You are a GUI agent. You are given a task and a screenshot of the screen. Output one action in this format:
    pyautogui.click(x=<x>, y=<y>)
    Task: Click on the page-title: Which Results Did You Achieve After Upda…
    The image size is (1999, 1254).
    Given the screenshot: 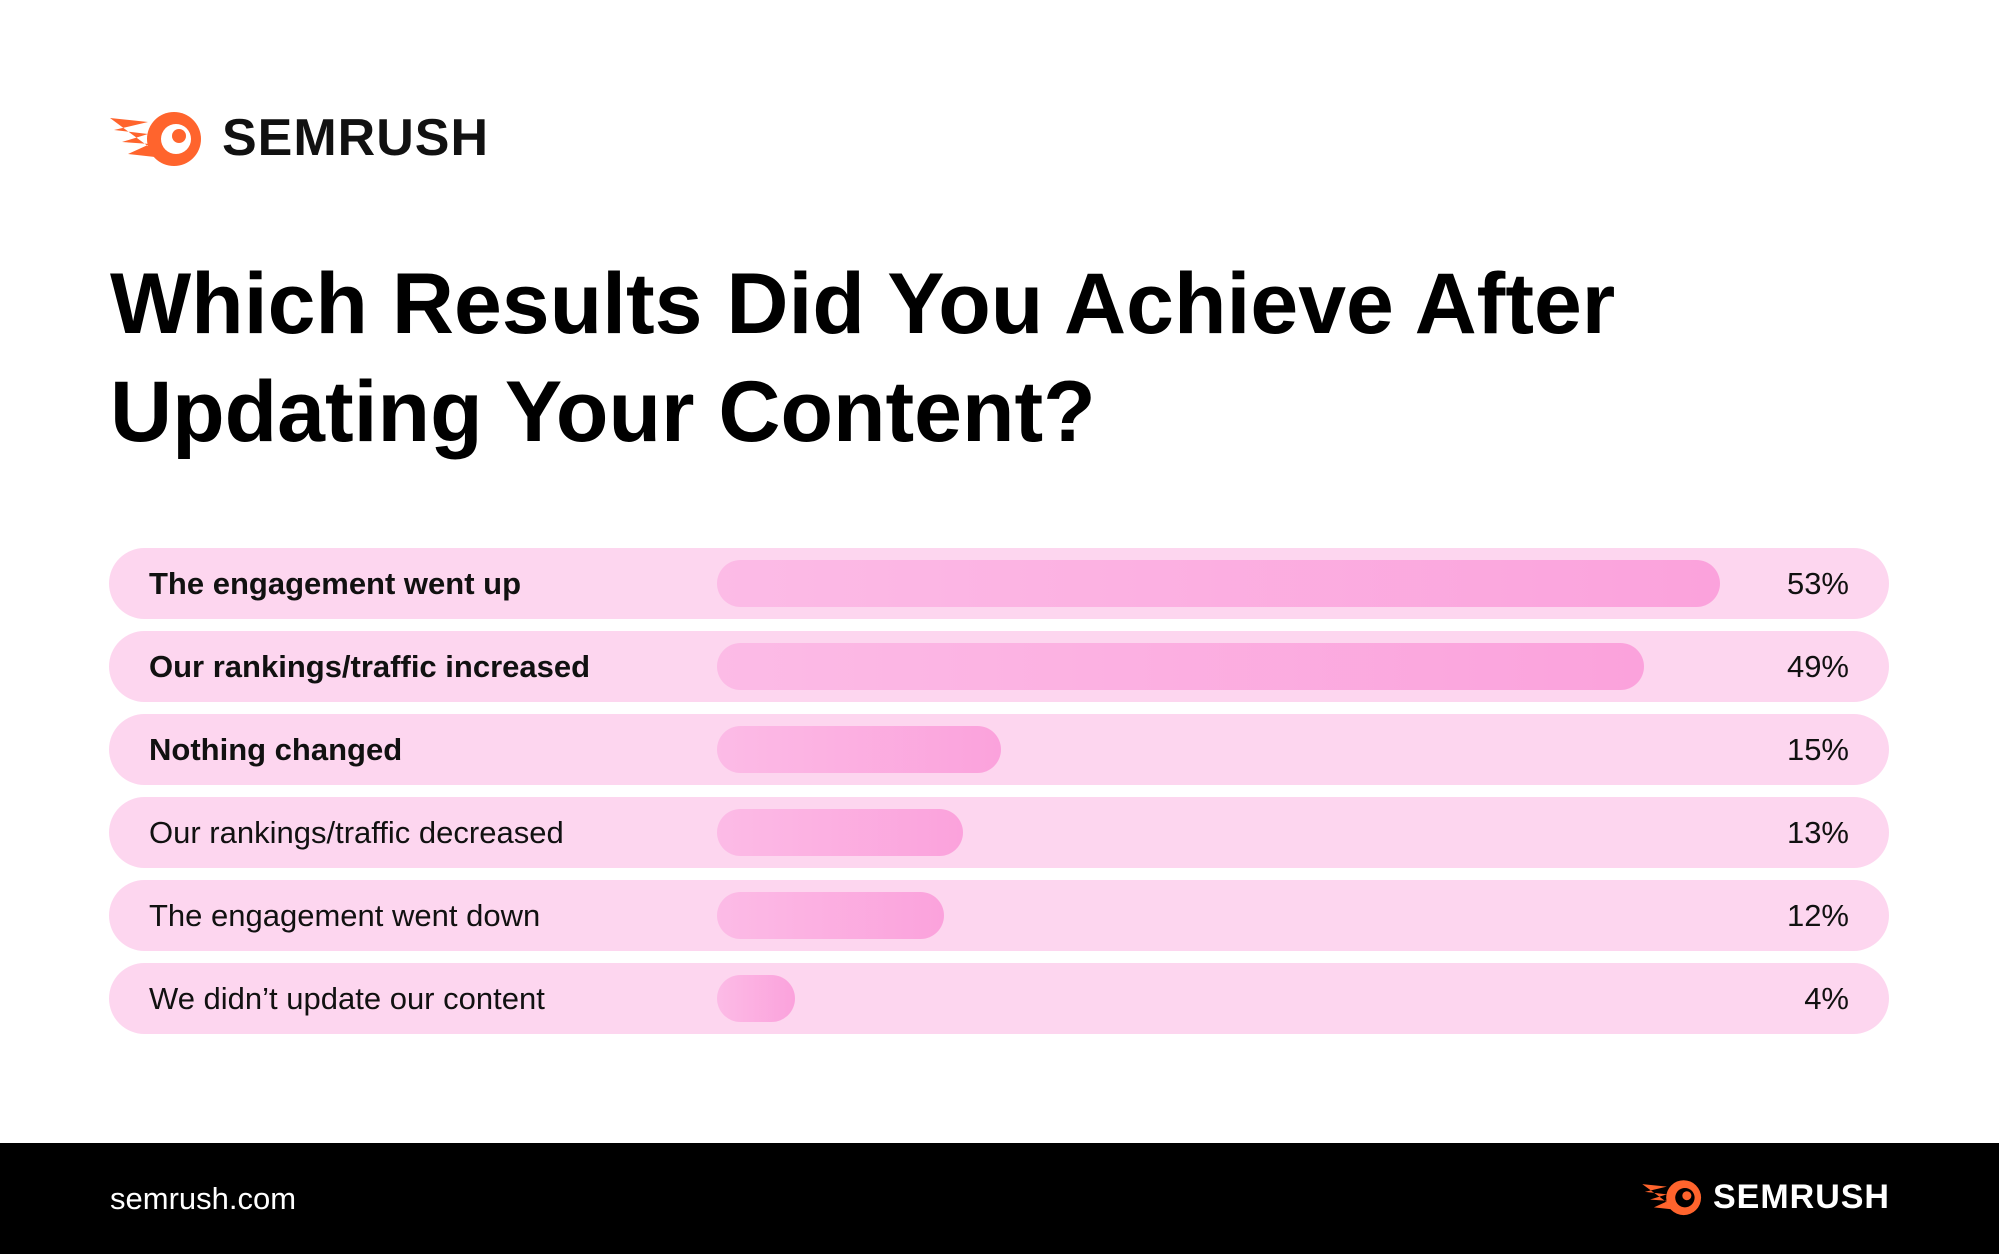 What is the action you would take?
    pyautogui.click(x=863, y=358)
    